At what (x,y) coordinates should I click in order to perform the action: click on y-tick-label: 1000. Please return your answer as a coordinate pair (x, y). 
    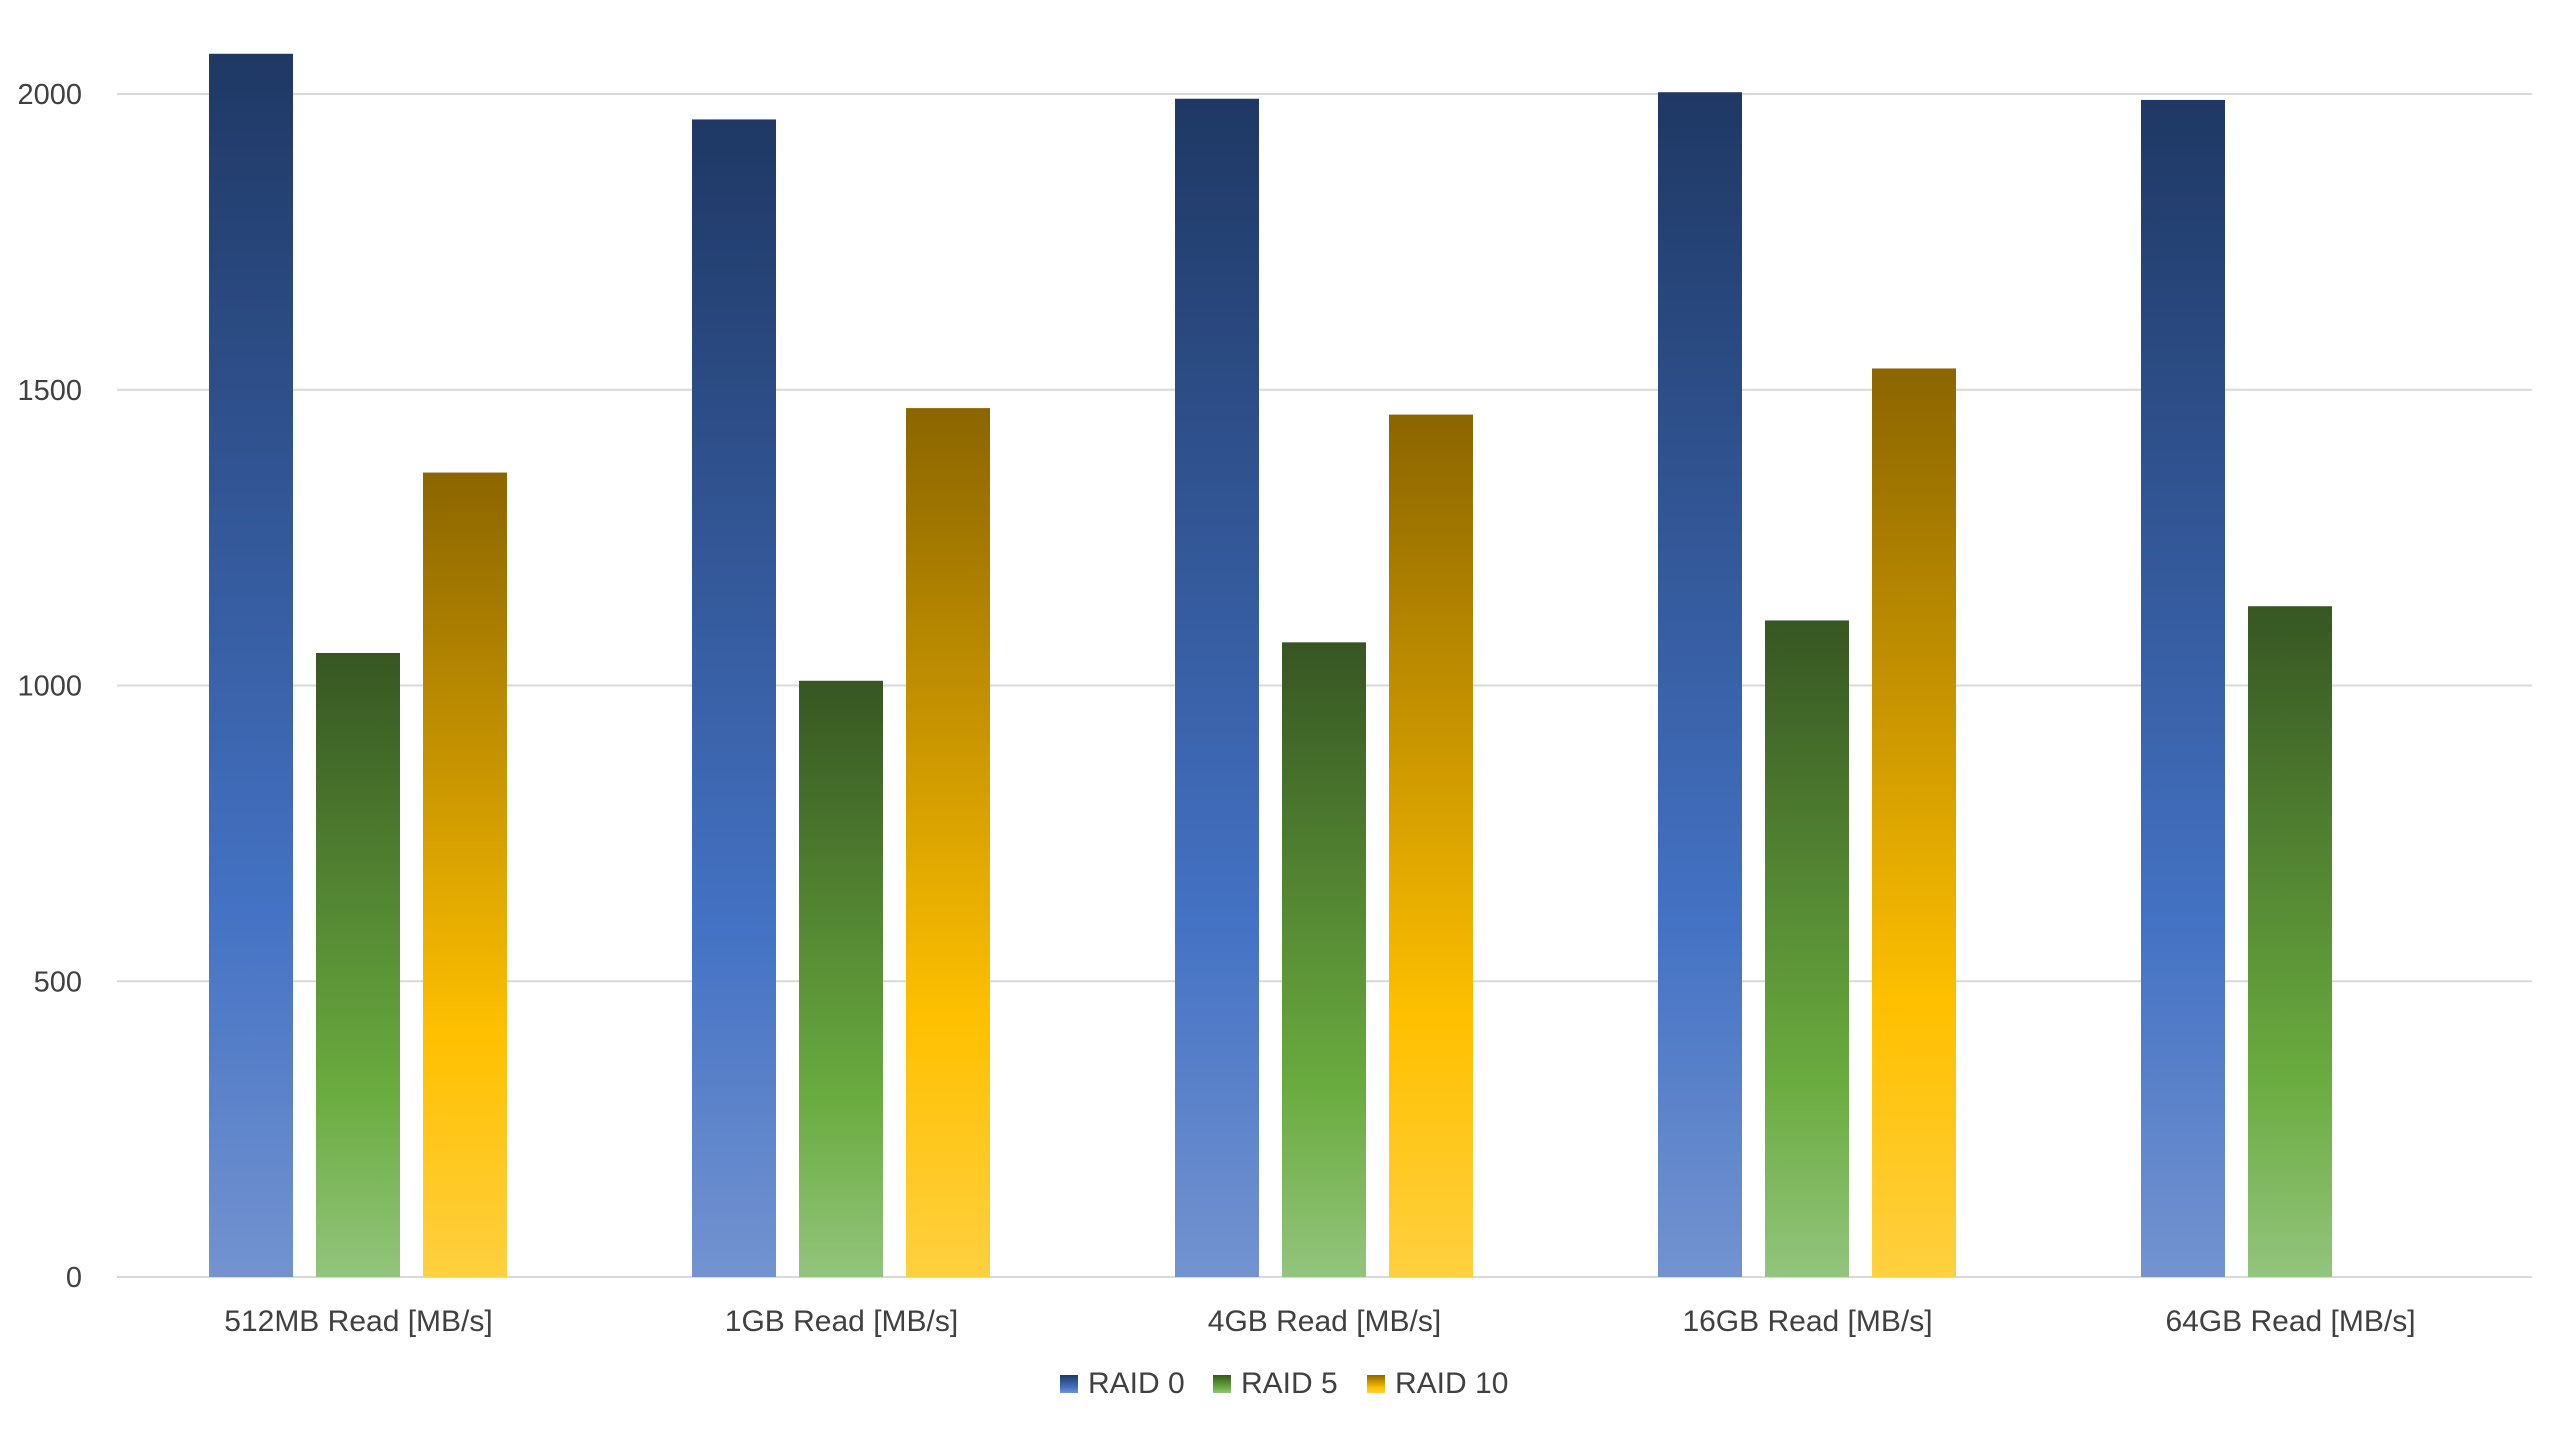
    Looking at the image, I should click on (49, 687).